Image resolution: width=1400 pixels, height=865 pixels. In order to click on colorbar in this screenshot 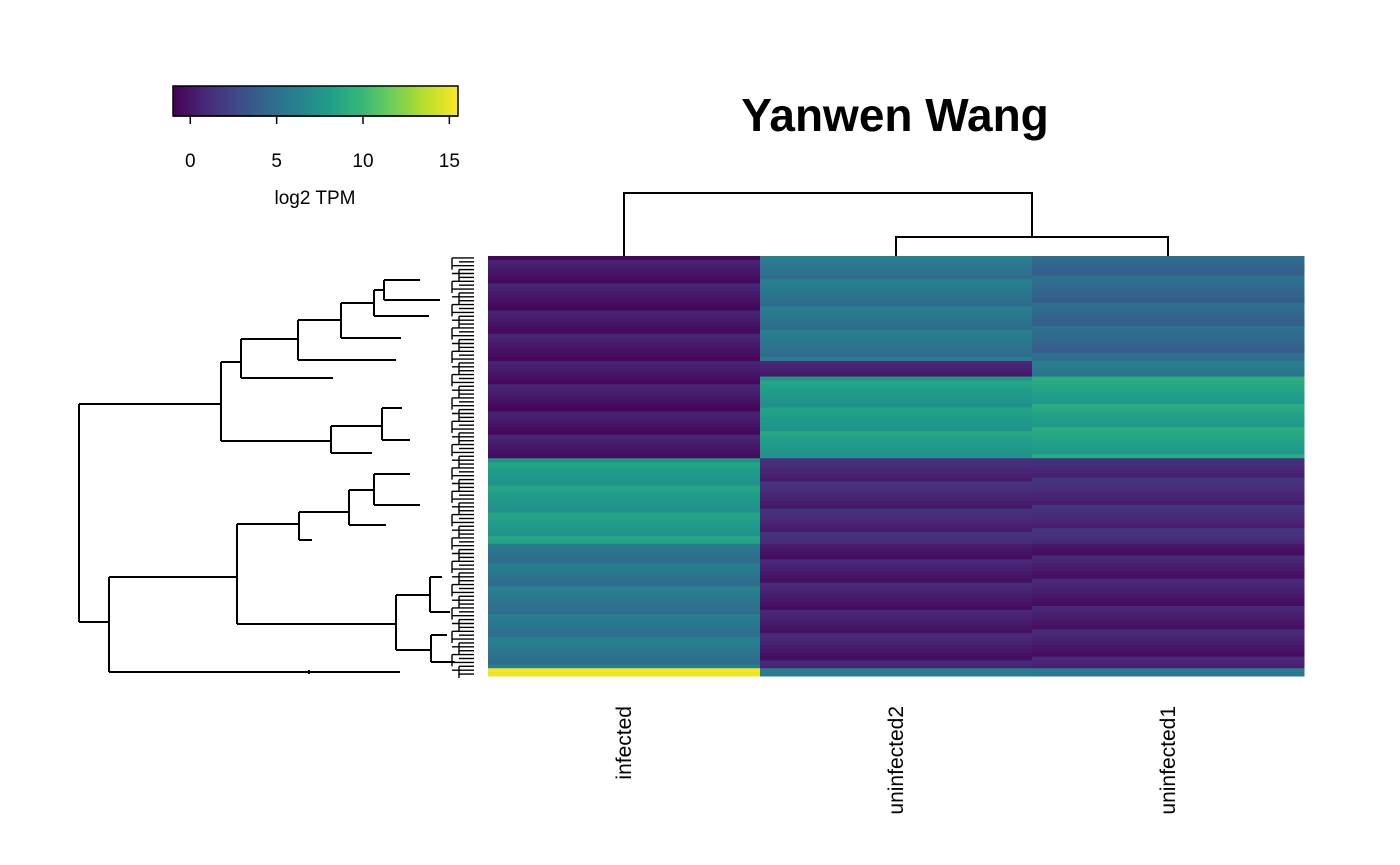, I will do `click(315, 101)`.